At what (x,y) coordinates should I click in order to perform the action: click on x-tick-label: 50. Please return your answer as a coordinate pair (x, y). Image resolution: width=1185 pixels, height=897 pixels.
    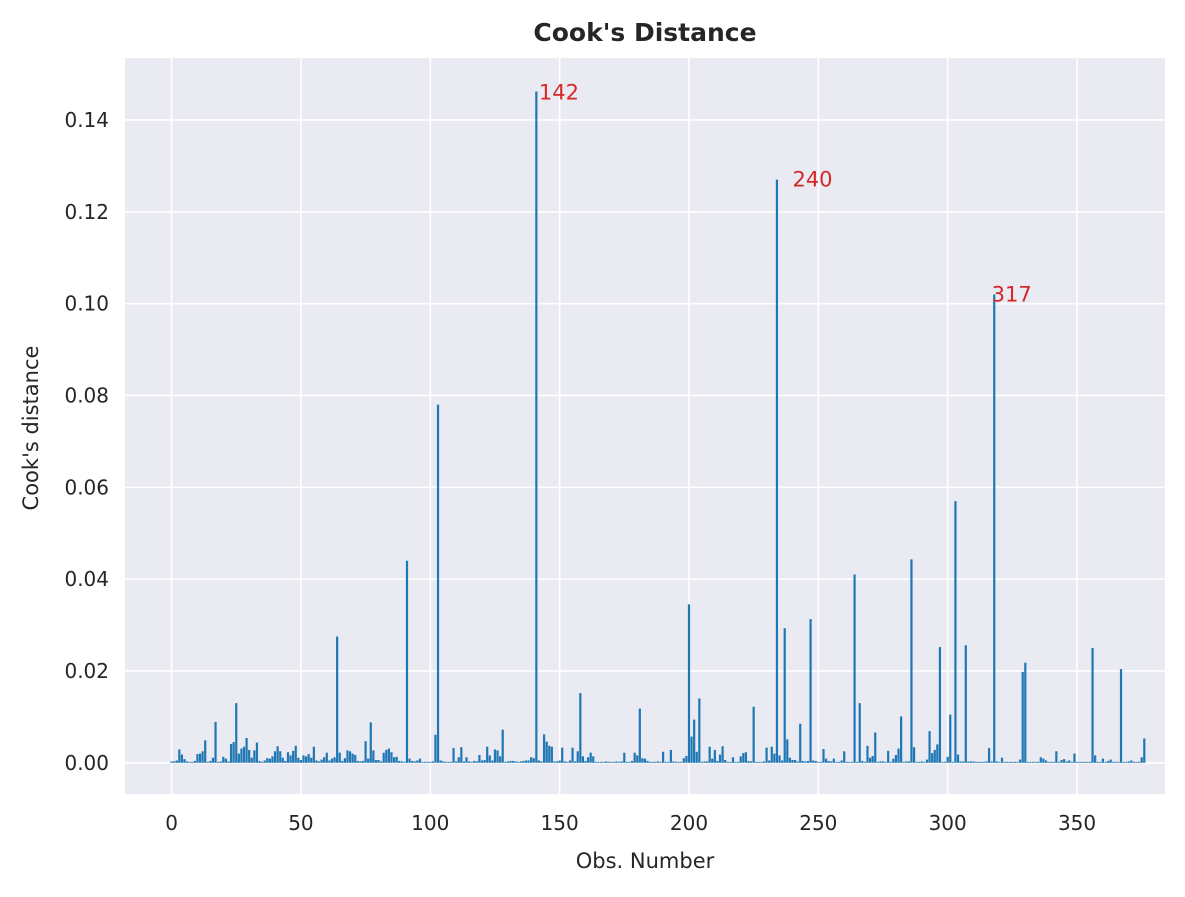
    Looking at the image, I should click on (300, 823).